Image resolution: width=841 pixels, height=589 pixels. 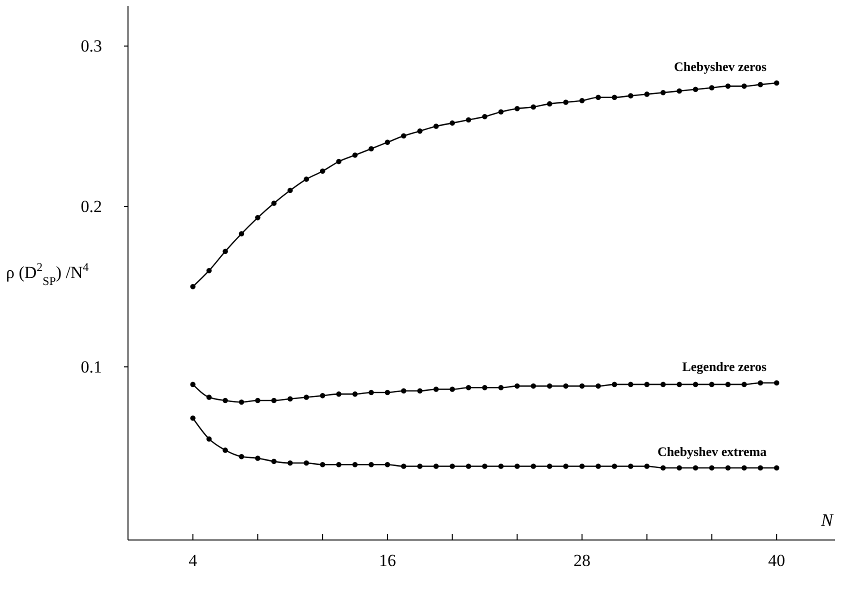 What do you see at coordinates (777, 560) in the screenshot?
I see `x-tick-label: 40` at bounding box center [777, 560].